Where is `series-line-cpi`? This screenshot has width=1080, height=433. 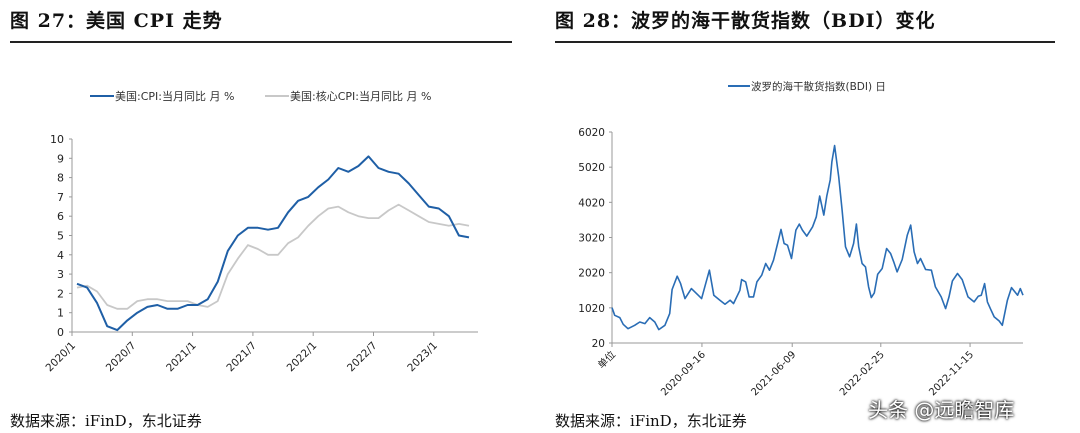 series-line-cpi is located at coordinates (273, 243).